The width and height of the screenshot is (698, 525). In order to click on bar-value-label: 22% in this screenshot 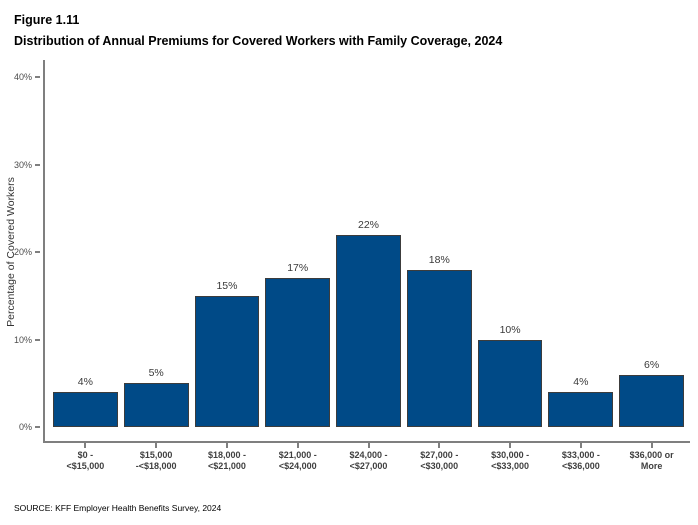, I will do `click(369, 224)`.